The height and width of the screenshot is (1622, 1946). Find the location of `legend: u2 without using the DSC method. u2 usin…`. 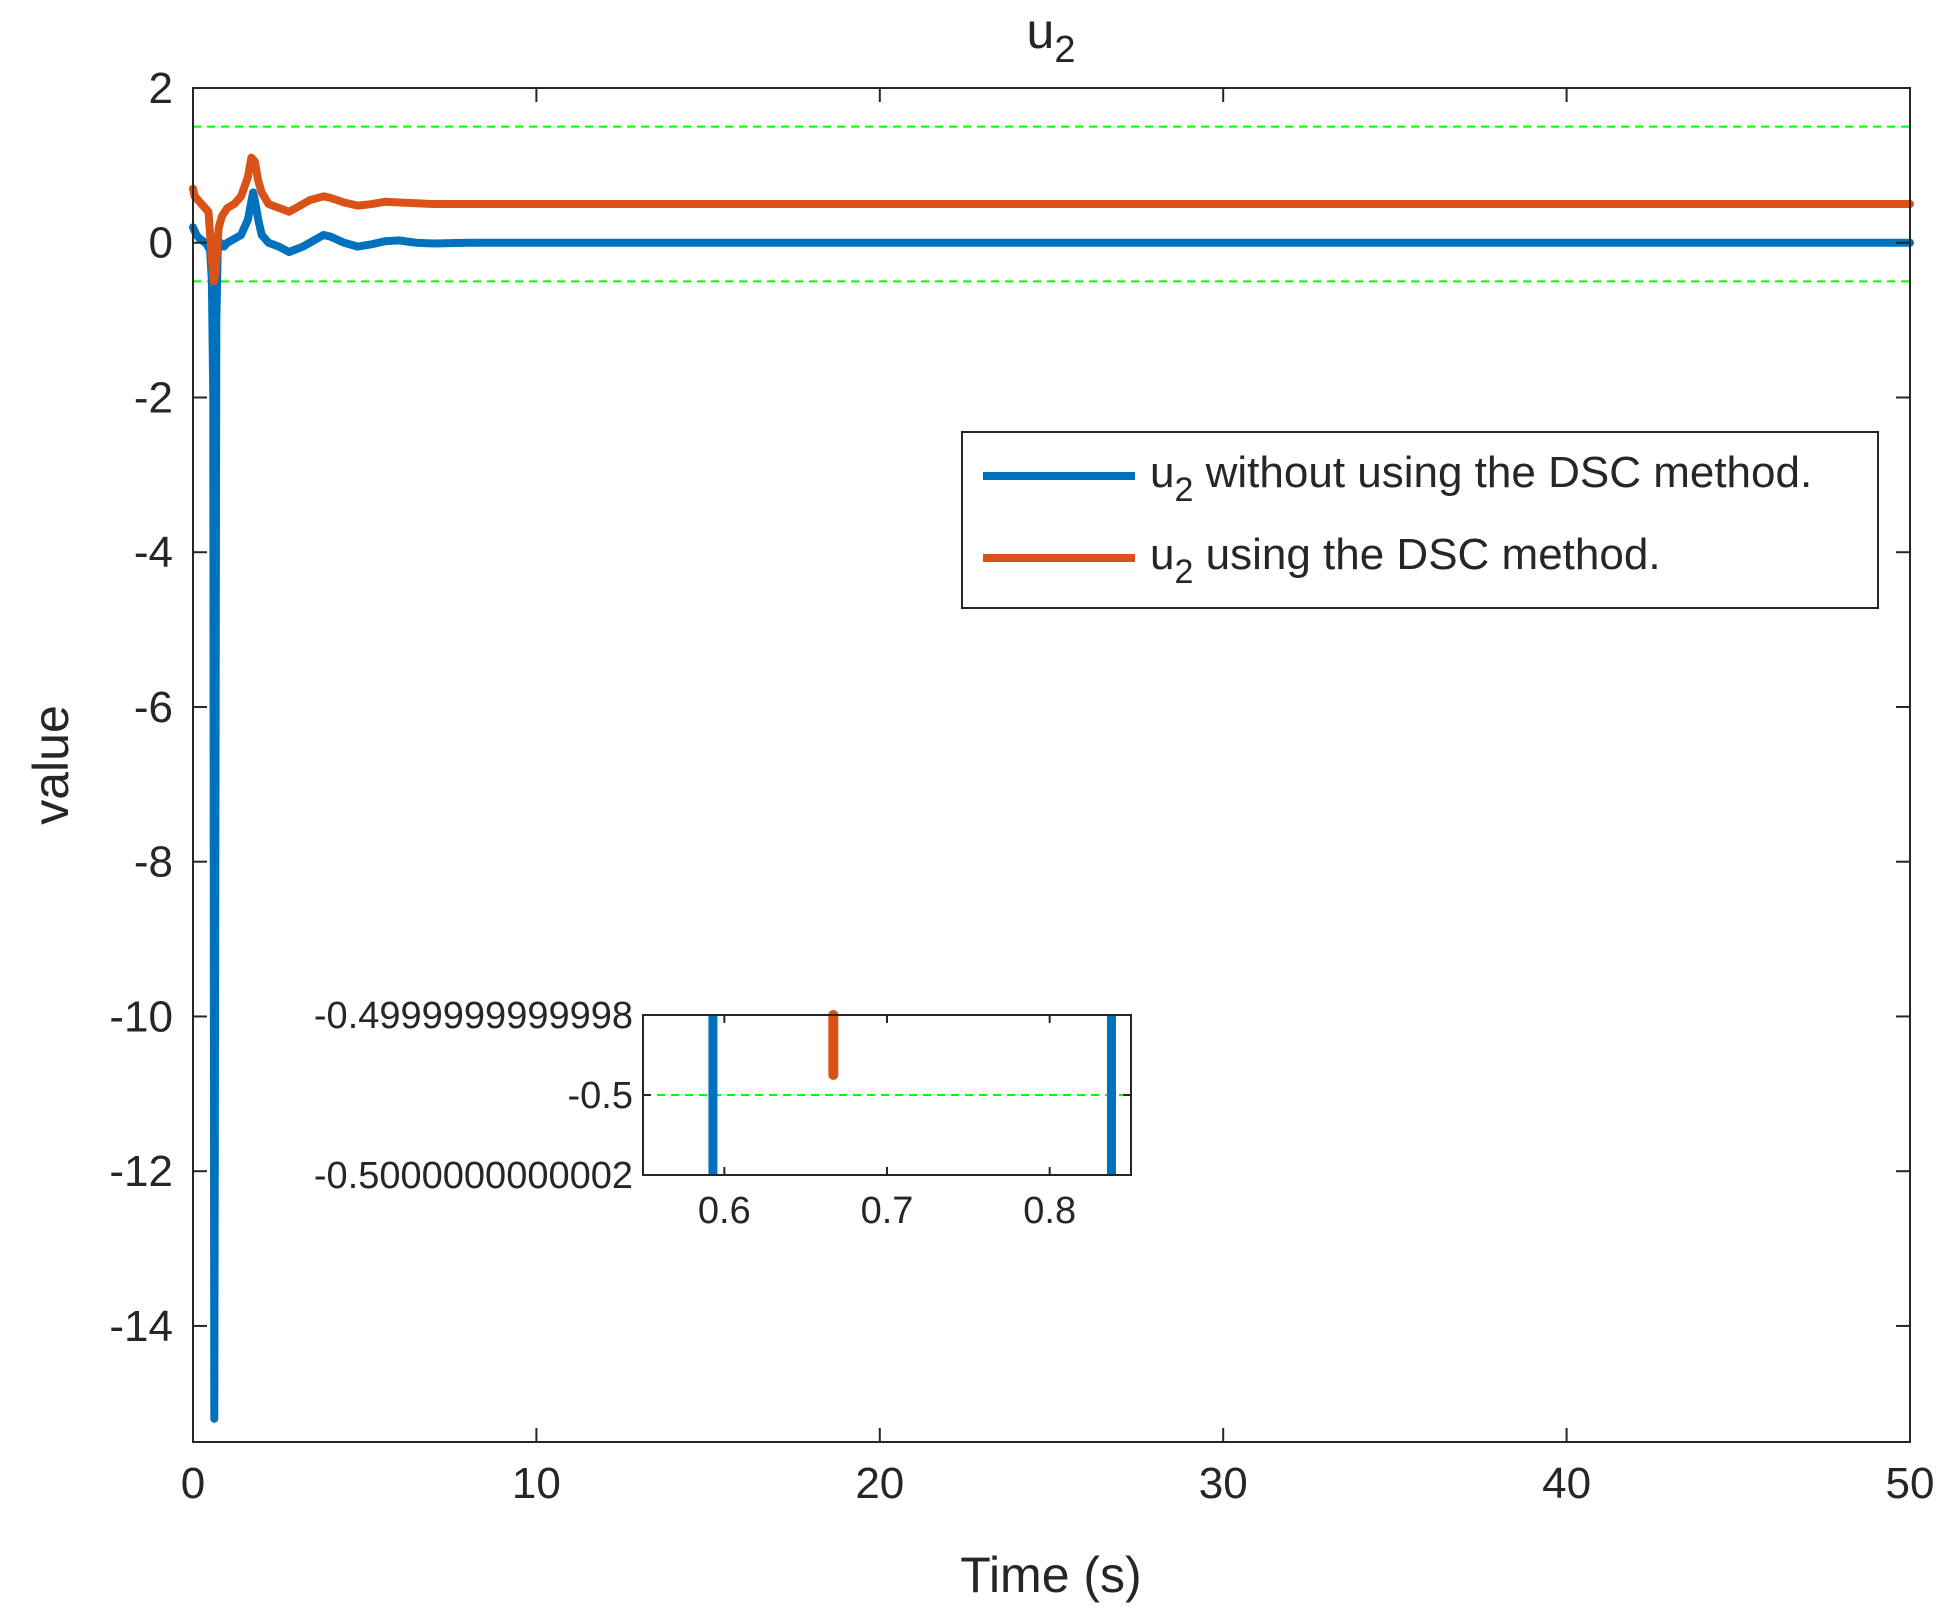

legend: u2 without using the DSC method. u2 usin… is located at coordinates (1420, 520).